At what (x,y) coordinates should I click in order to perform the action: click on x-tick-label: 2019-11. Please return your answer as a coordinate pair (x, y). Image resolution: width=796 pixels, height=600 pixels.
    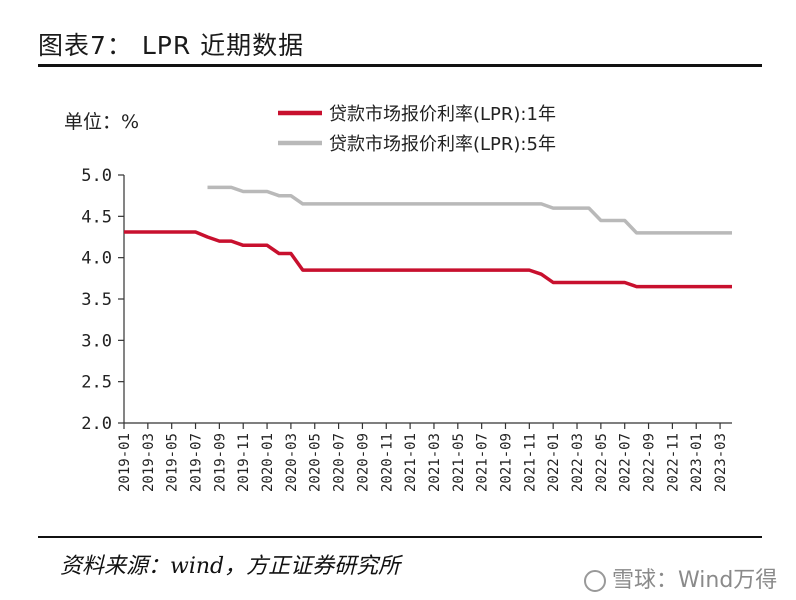
    Looking at the image, I should click on (244, 462).